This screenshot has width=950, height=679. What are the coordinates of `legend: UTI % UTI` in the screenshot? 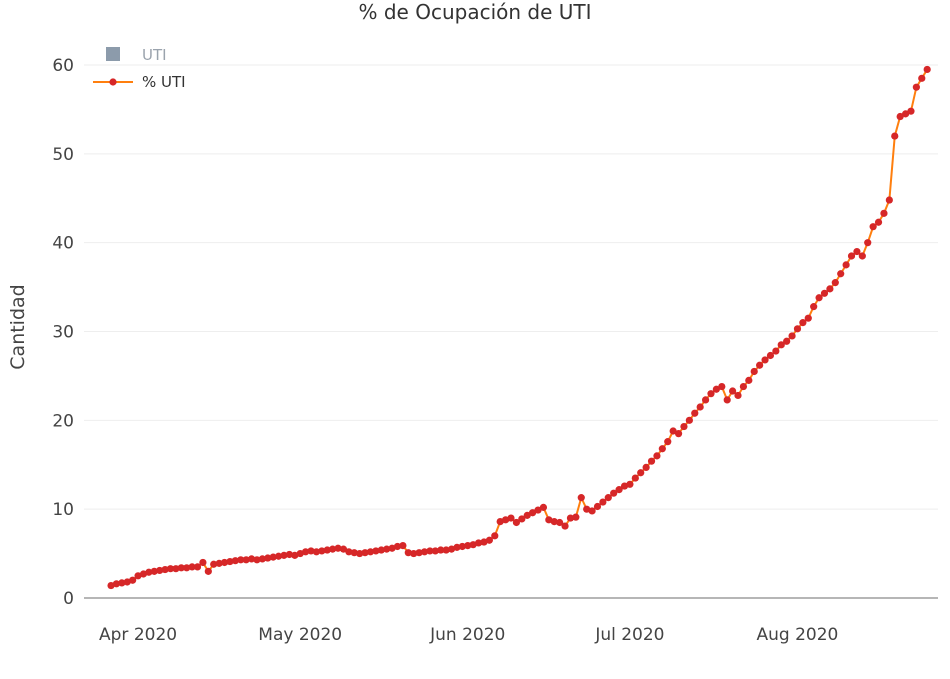 It's located at (139, 68).